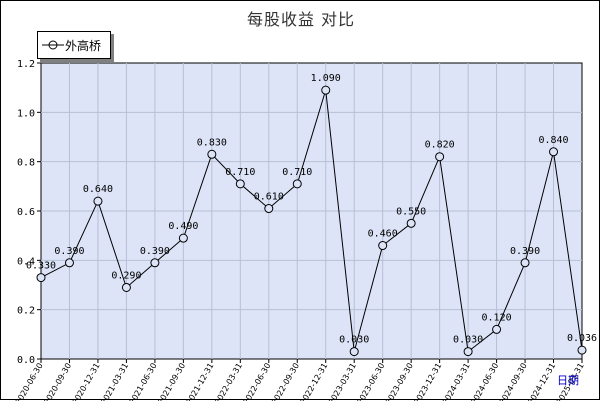  What do you see at coordinates (553, 140) in the screenshot?
I see `data-label: 0.840` at bounding box center [553, 140].